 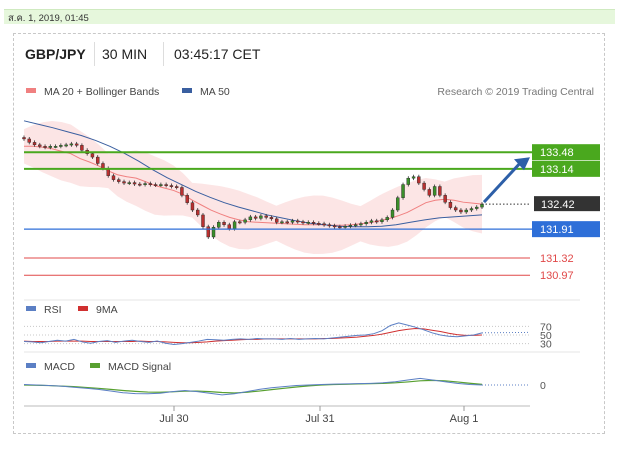 I want to click on rsi-line, so click(x=253, y=334).